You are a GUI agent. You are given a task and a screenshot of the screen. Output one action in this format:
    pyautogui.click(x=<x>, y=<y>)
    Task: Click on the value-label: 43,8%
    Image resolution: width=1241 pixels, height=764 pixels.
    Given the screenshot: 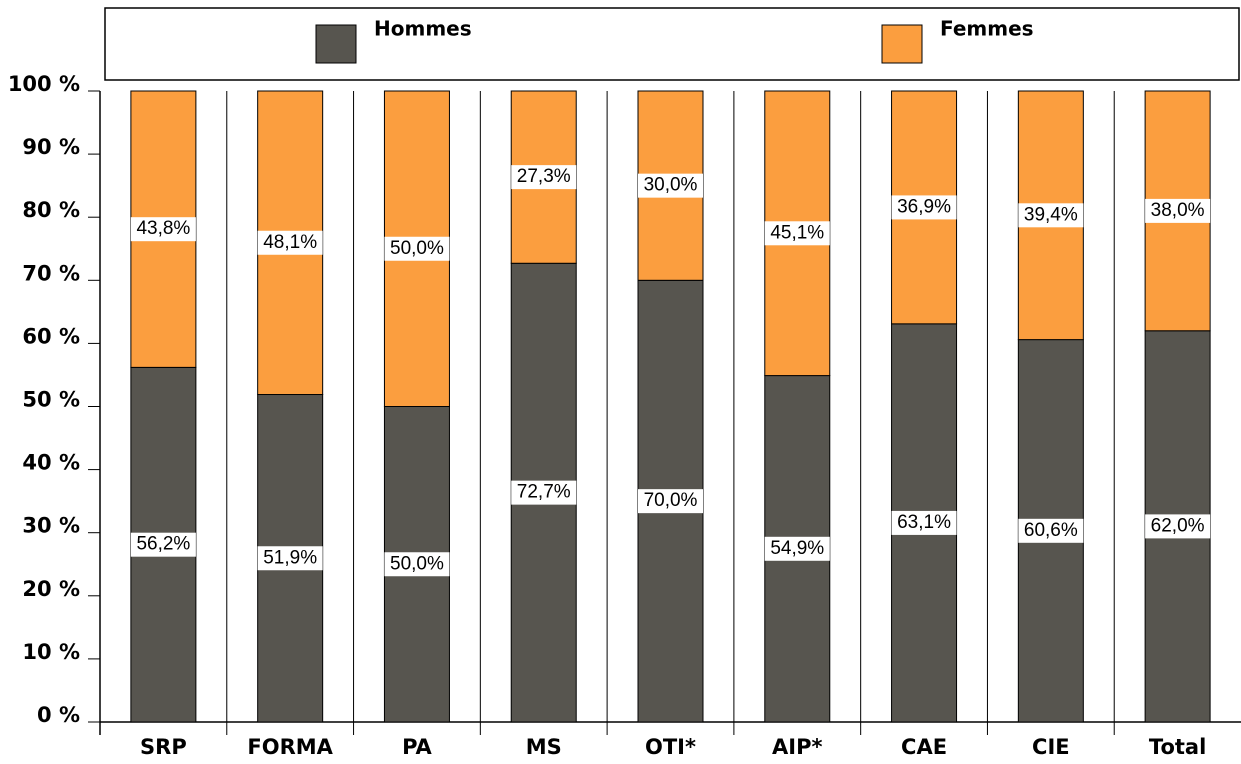 What is the action you would take?
    pyautogui.click(x=163, y=228)
    